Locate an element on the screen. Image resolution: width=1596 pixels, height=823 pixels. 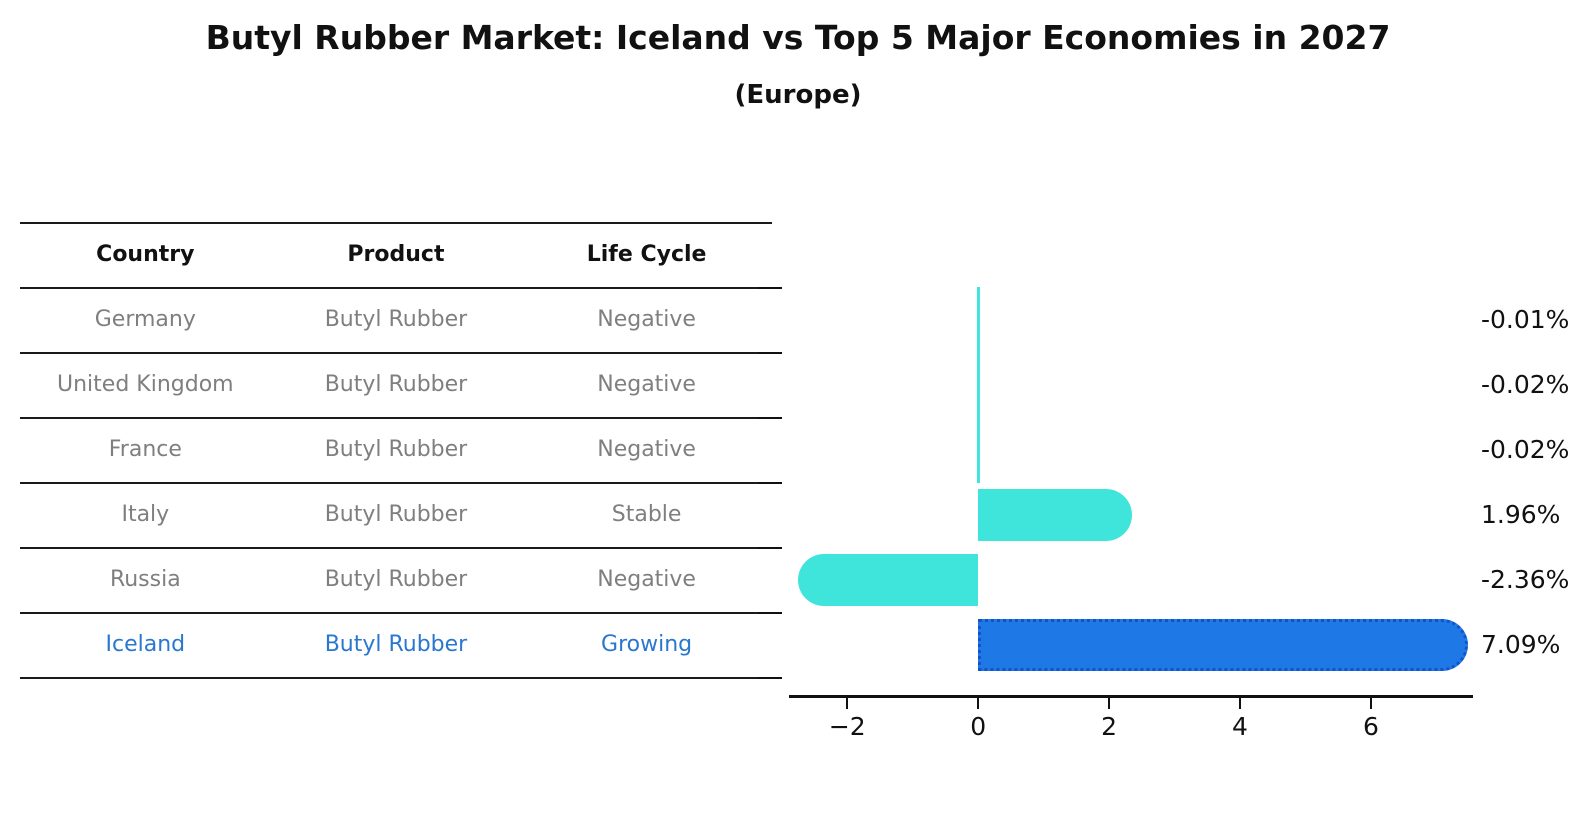
cell-lifecycle: Growing is located at coordinates (647, 644).